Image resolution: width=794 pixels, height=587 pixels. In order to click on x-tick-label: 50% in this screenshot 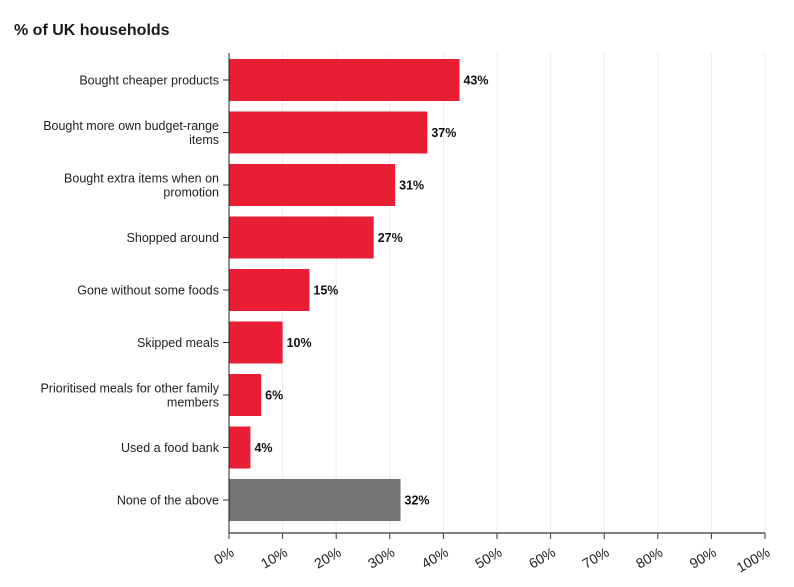, I will do `click(488, 558)`.